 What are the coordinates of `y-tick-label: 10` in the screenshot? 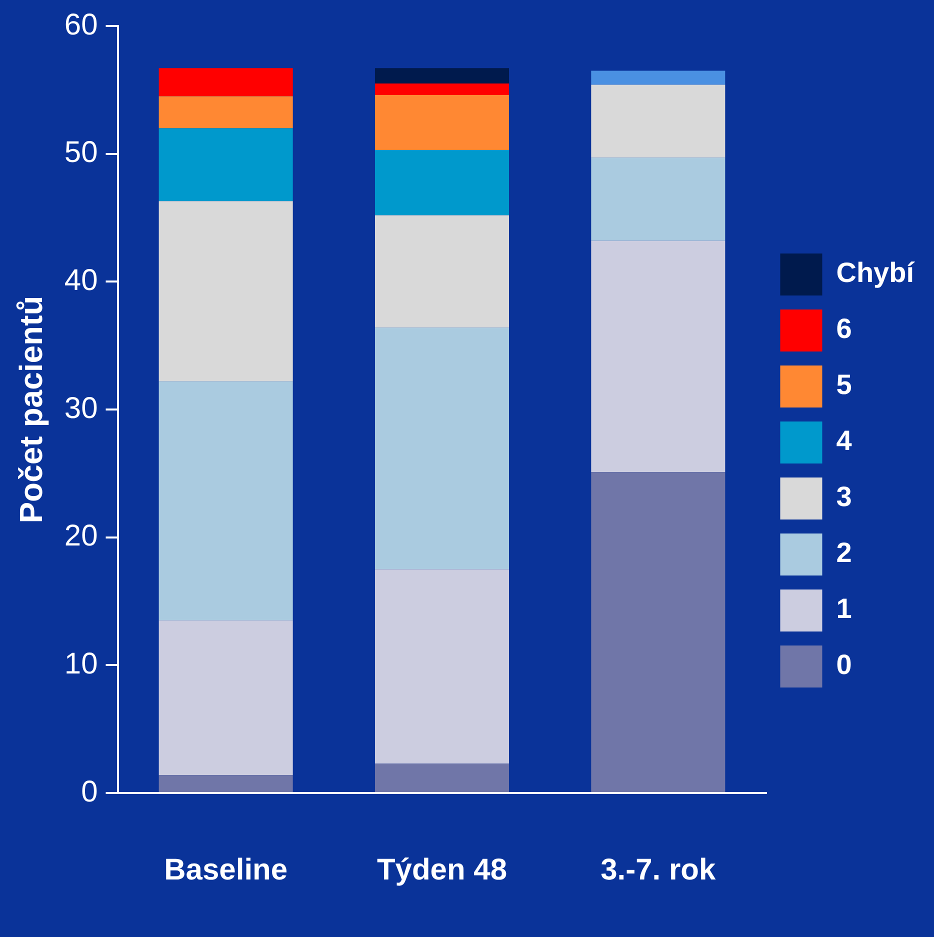 It's located at (81, 663).